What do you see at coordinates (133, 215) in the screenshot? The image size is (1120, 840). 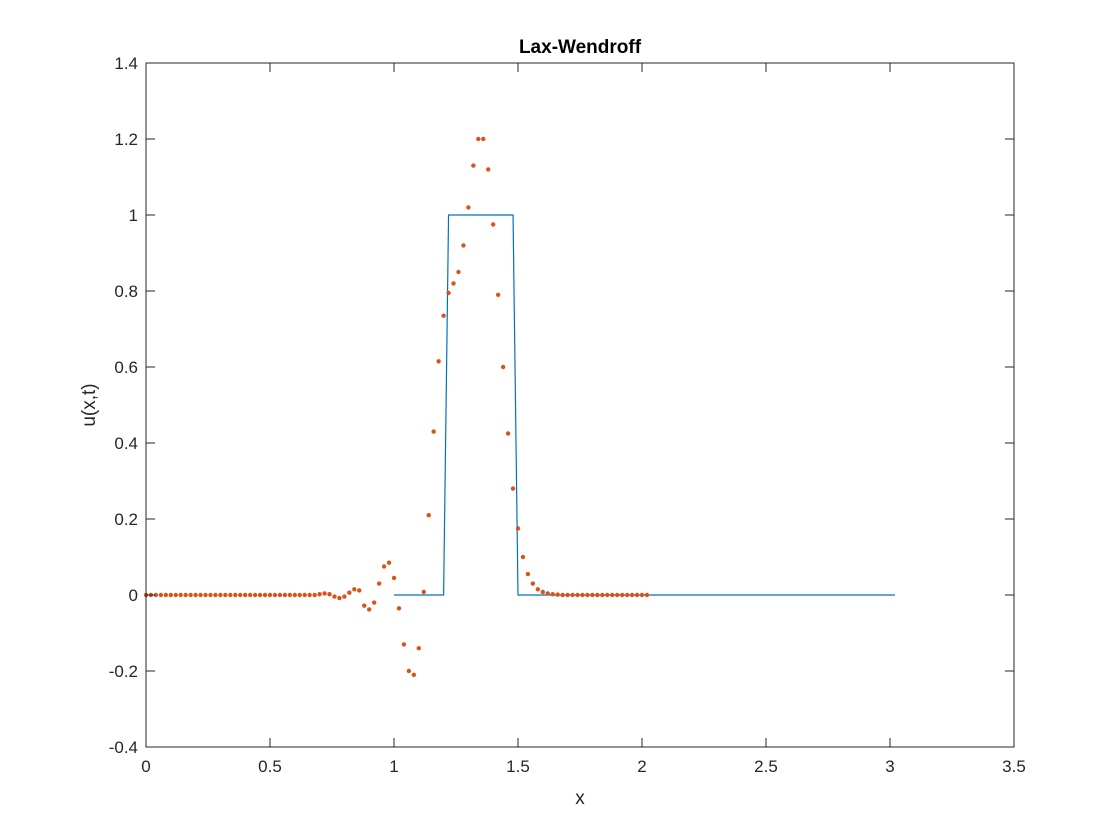 I see `y-tick-label: 1` at bounding box center [133, 215].